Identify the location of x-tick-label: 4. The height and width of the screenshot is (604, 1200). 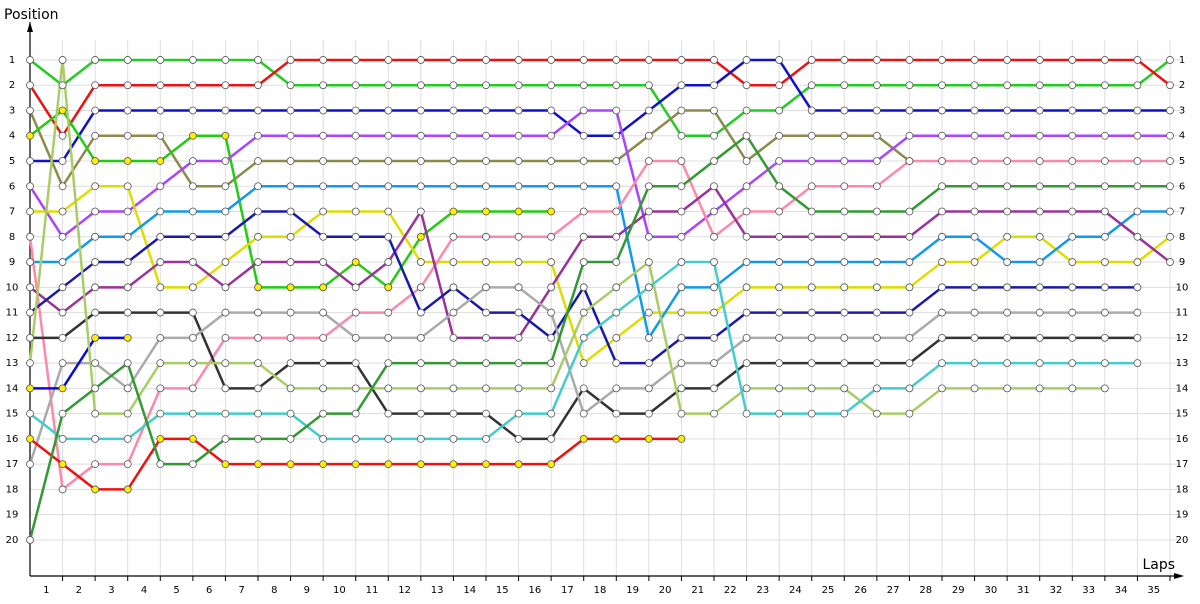
(144, 590).